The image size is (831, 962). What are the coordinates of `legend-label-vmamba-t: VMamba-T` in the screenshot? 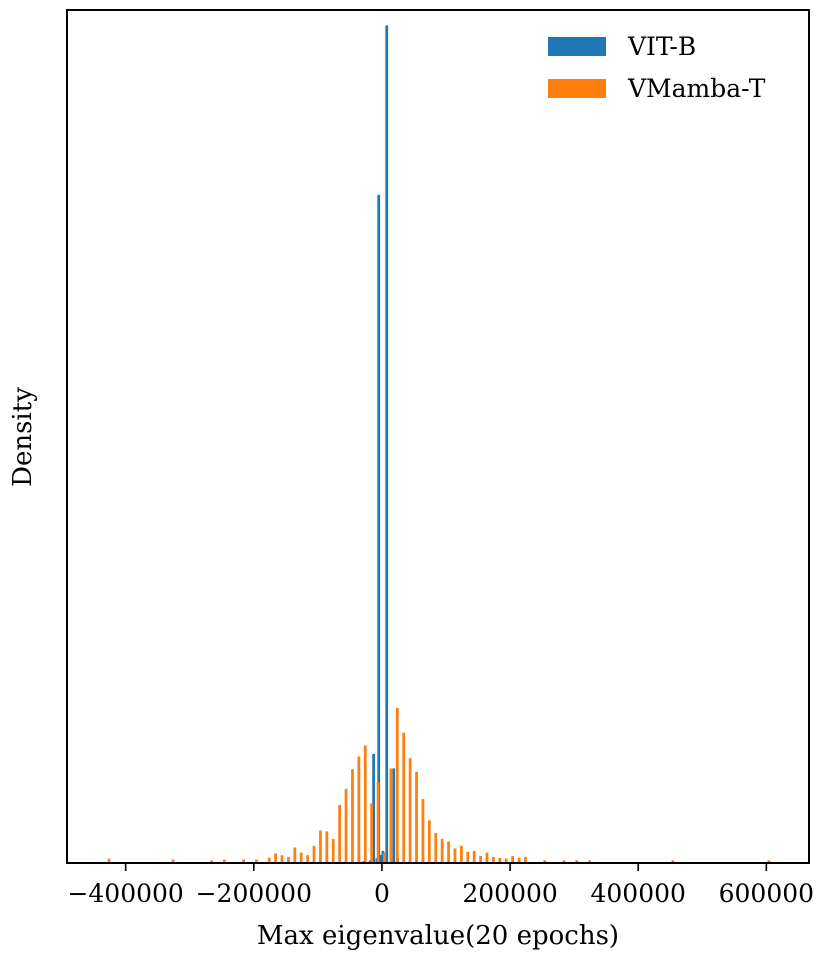 It's located at (696, 88).